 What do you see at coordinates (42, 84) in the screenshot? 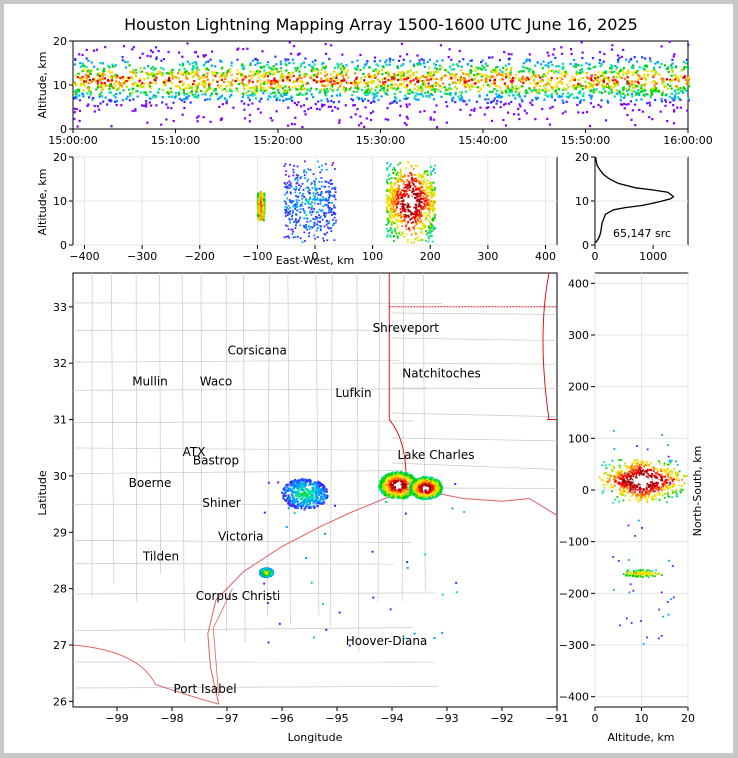
I see `time-height-ylabel: Altitude, km` at bounding box center [42, 84].